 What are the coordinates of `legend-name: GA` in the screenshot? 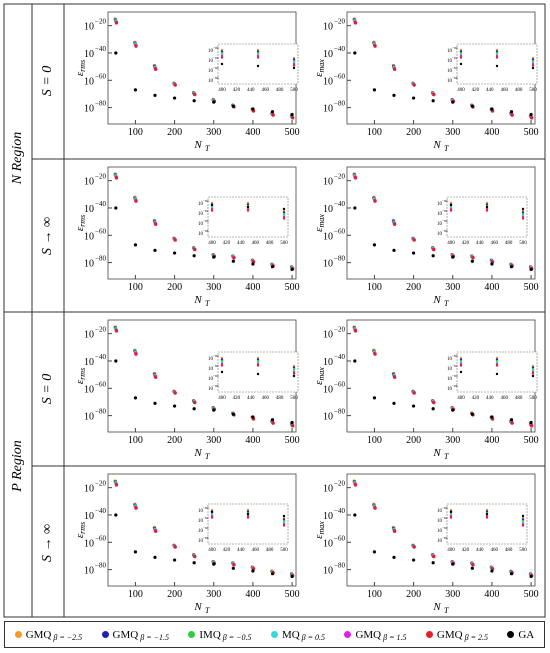 It's located at (526, 634).